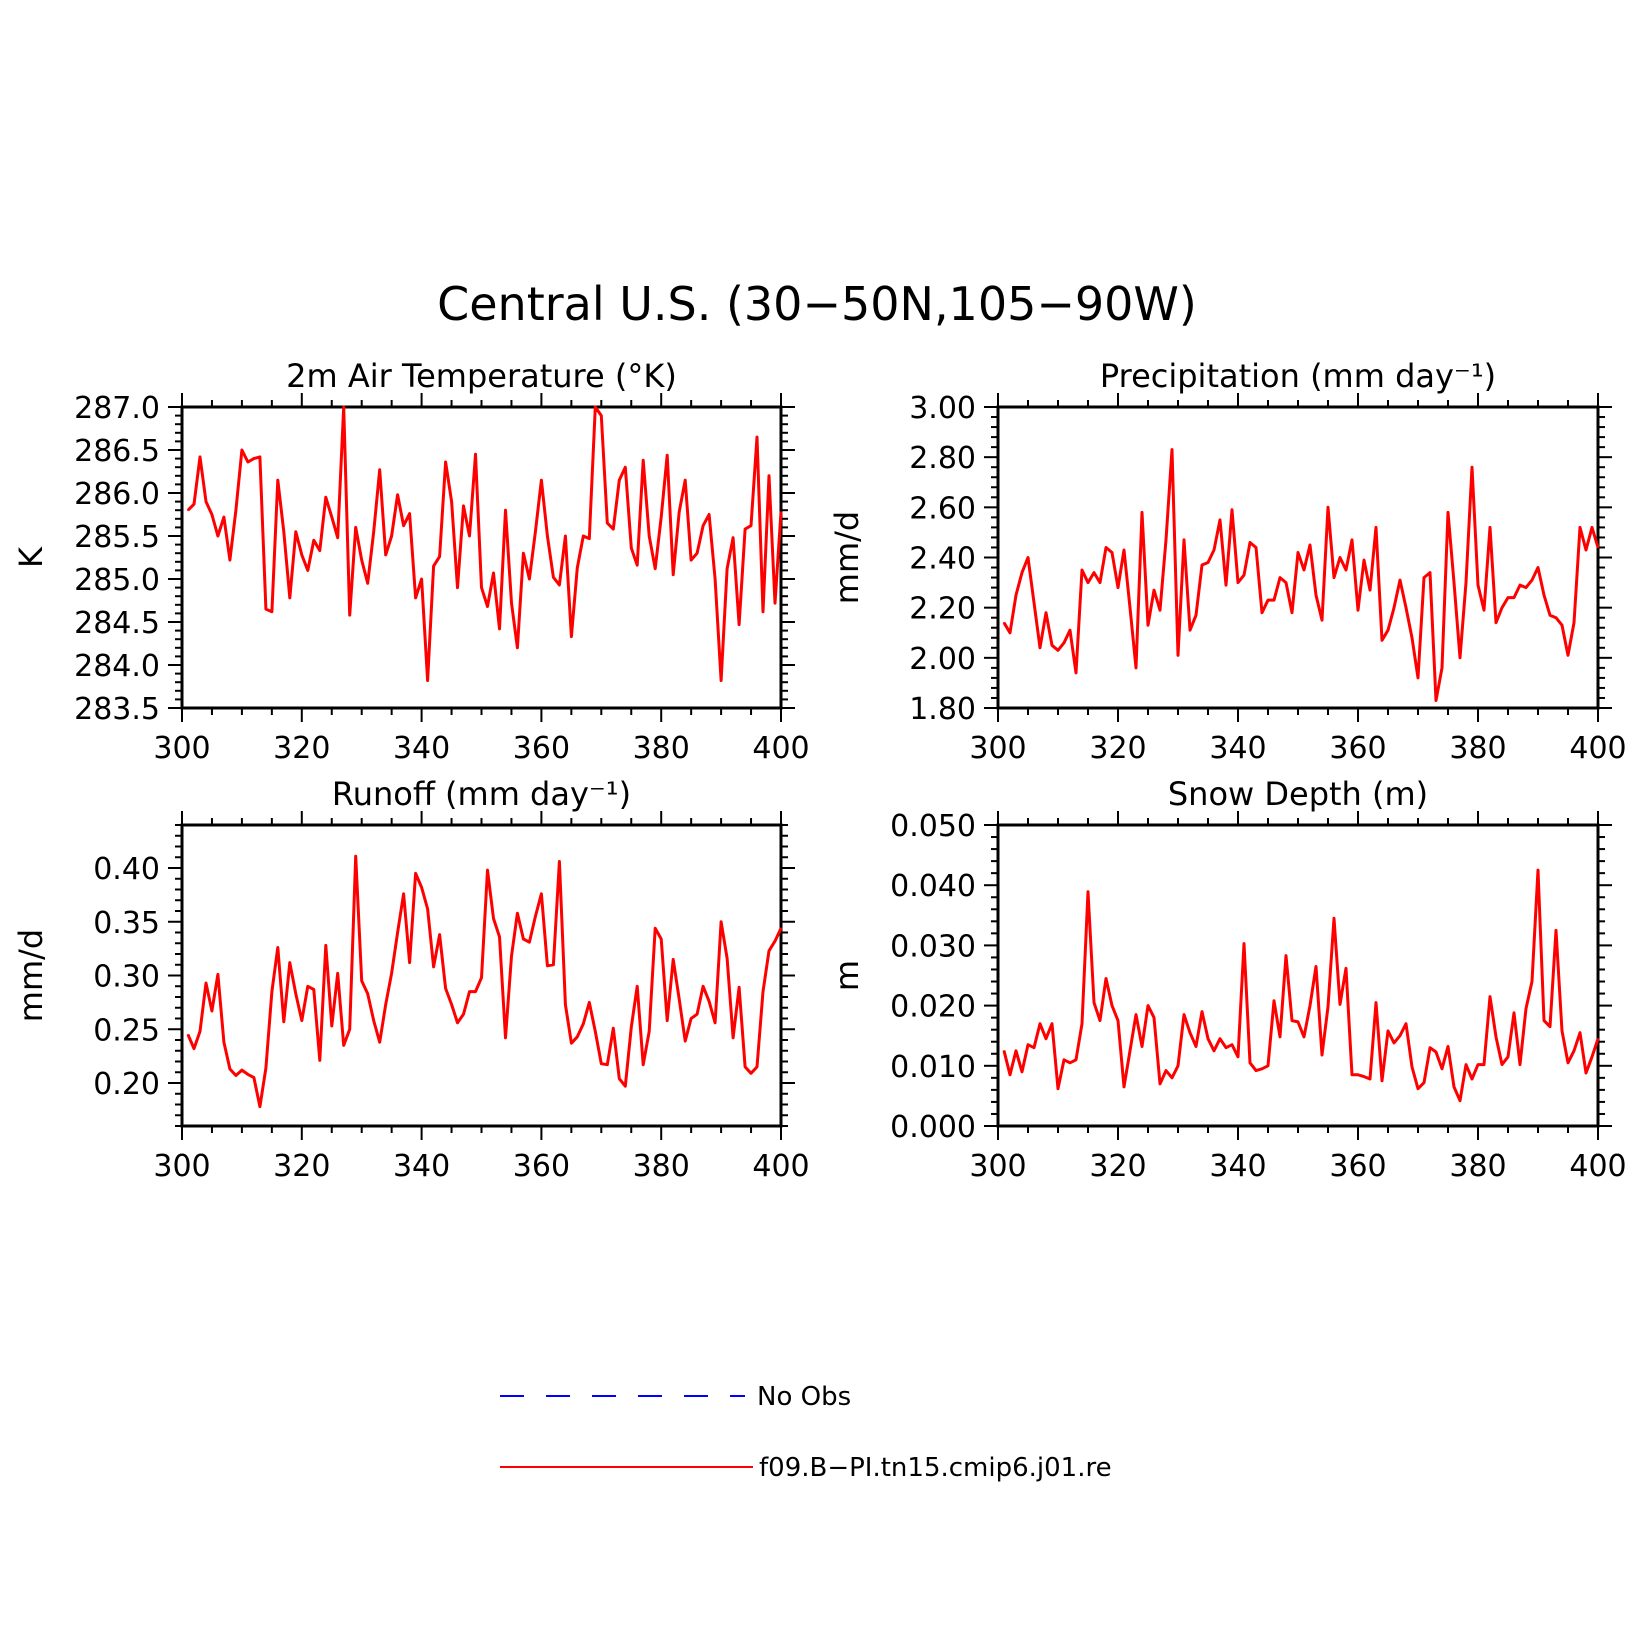 This screenshot has height=1638, width=1635. I want to click on runoff-ytick-label: 0.20, so click(126, 1084).